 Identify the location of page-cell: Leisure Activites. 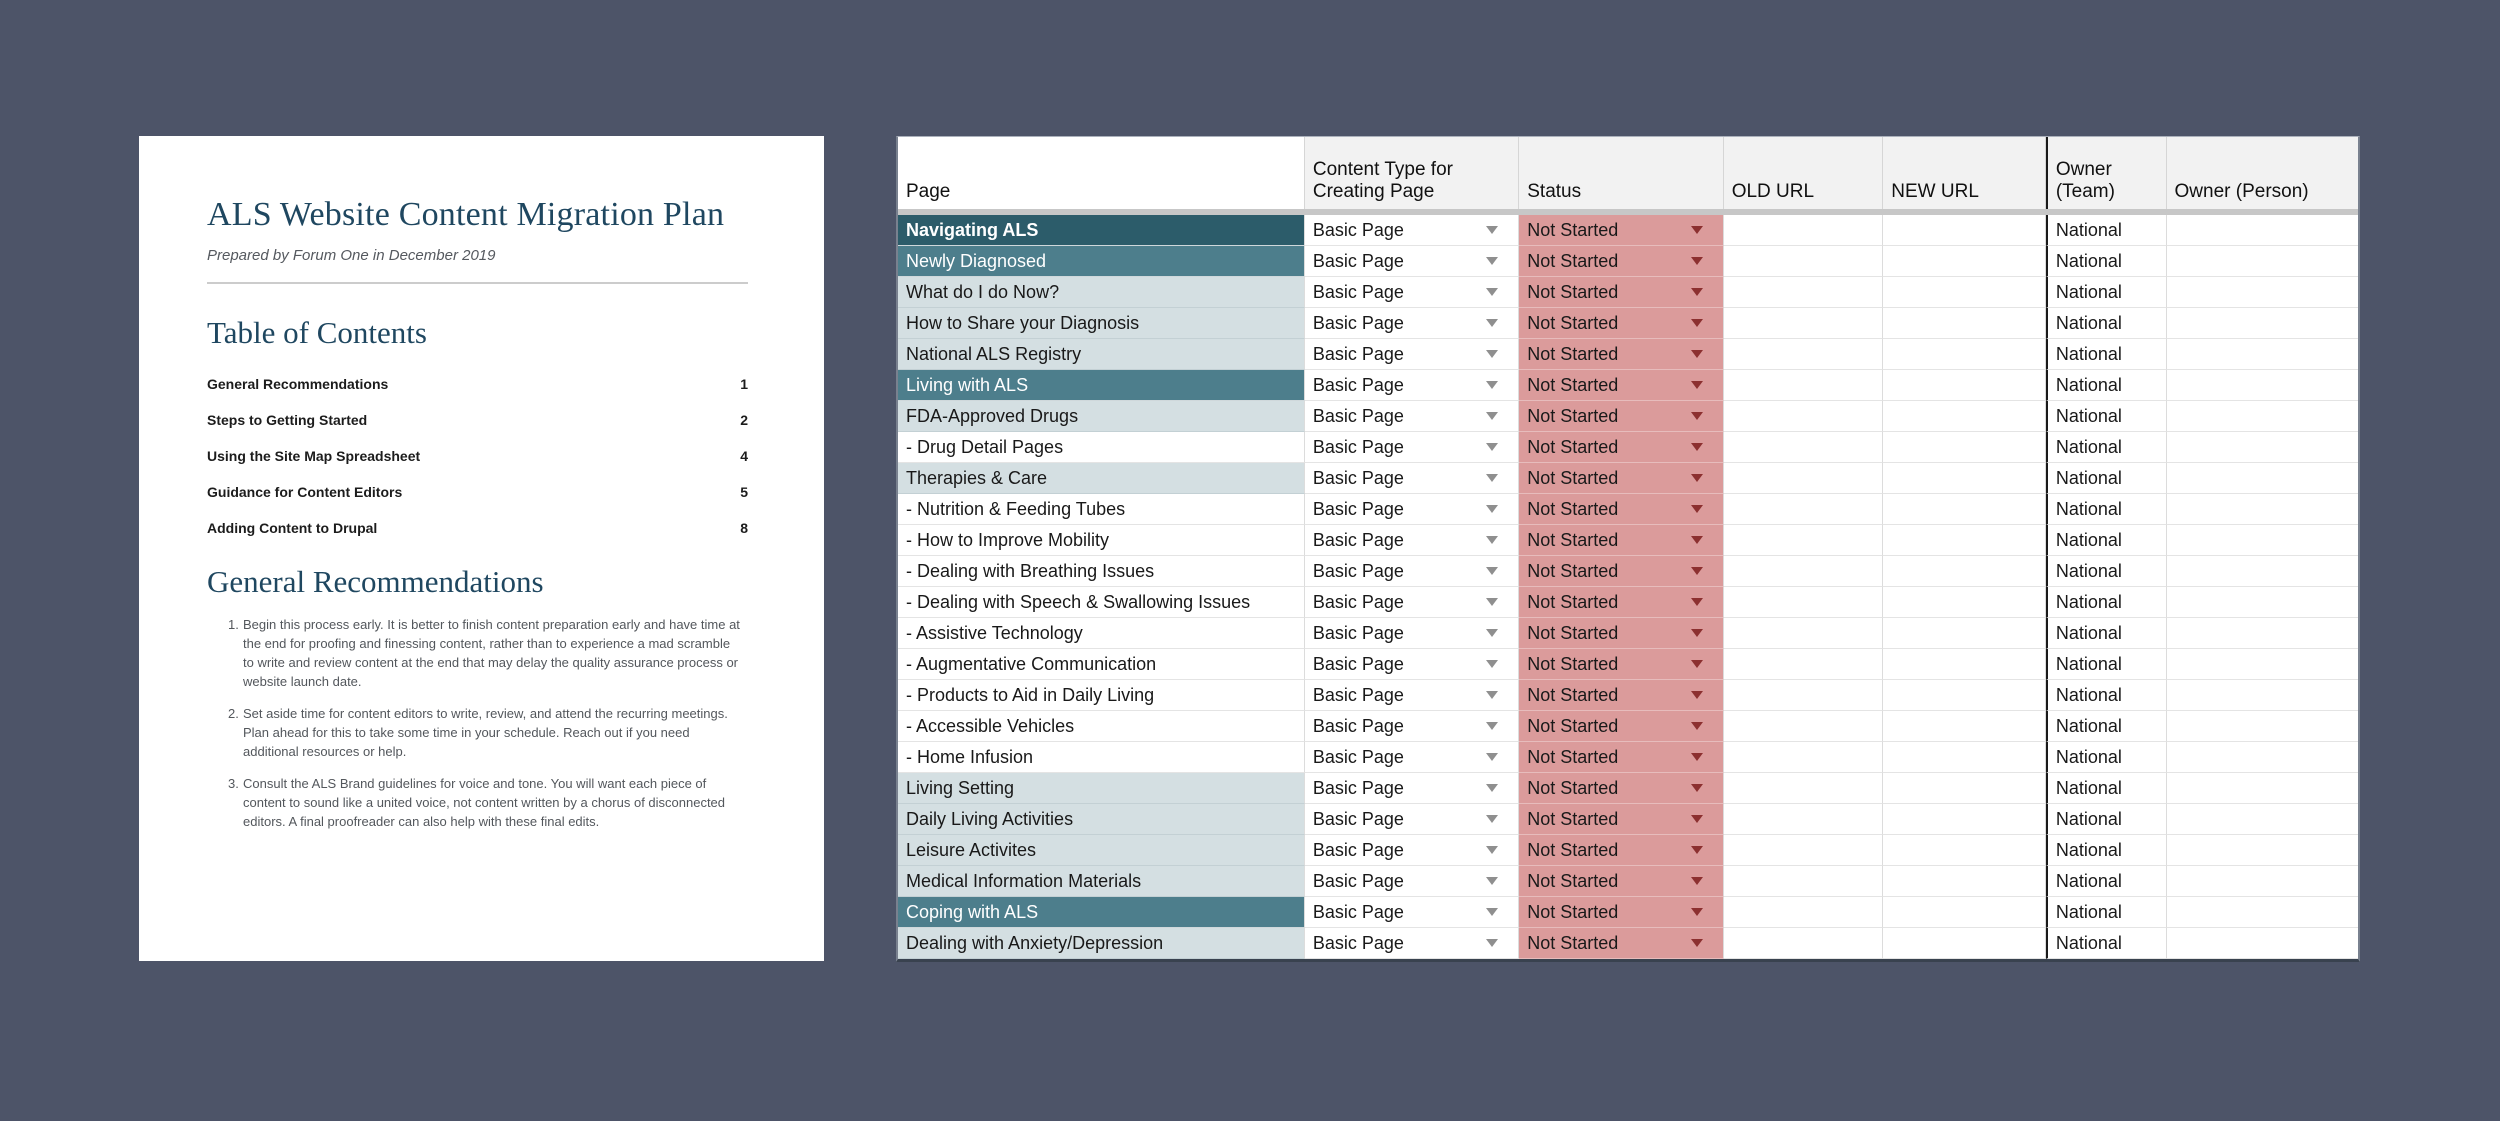
(1101, 850).